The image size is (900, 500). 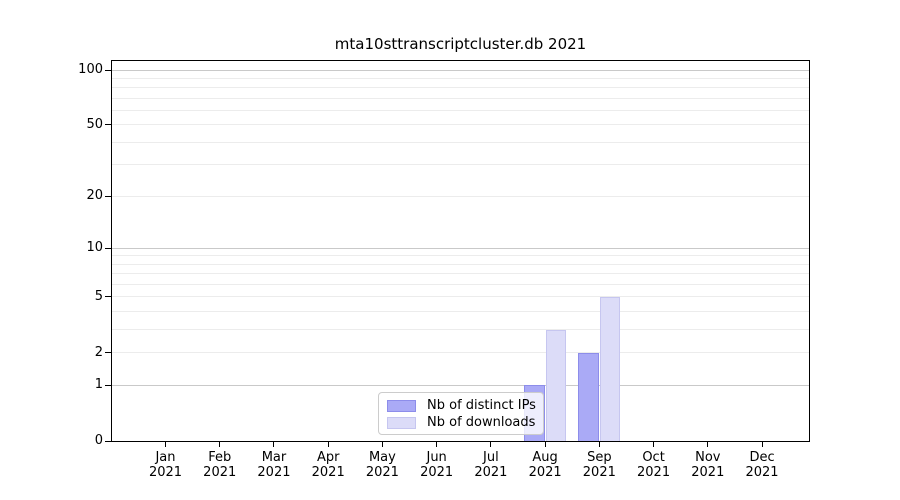 I want to click on x-tick-label-oct: Oct 2021, so click(x=654, y=465).